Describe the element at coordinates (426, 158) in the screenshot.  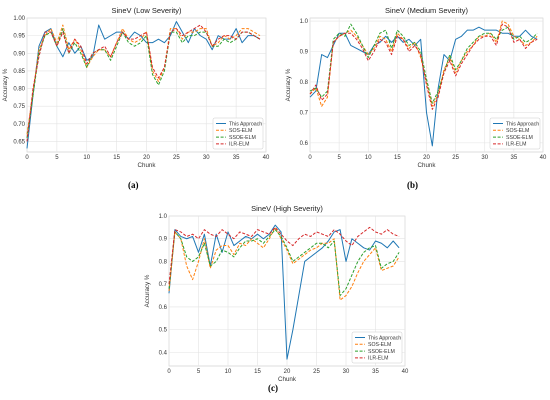
I see `x-tick-label-b-20: 20` at that location.